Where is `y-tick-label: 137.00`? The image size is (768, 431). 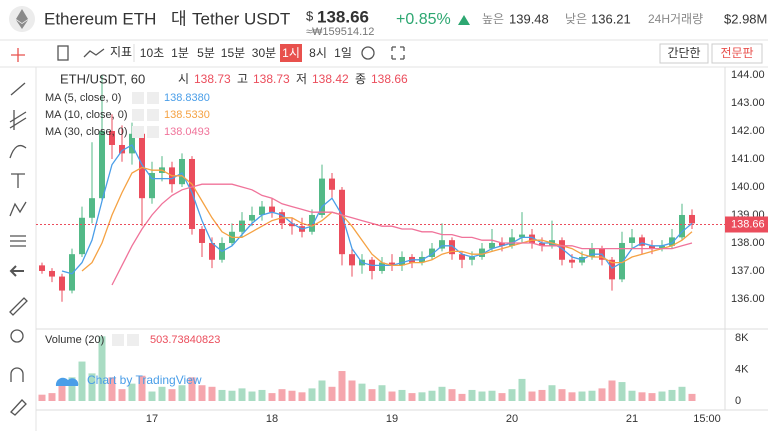
y-tick-label: 137.00 is located at coordinates (748, 271).